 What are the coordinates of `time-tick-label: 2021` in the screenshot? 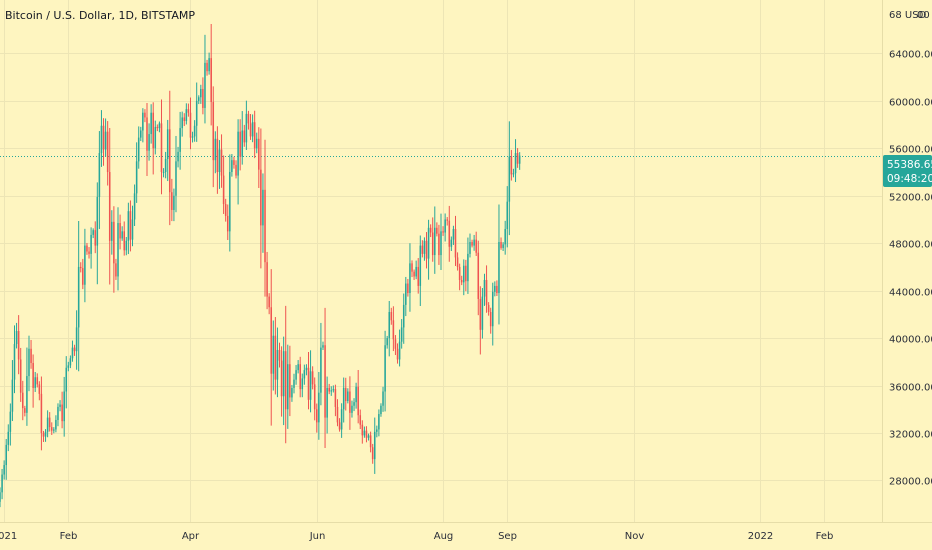 It's located at (8, 536).